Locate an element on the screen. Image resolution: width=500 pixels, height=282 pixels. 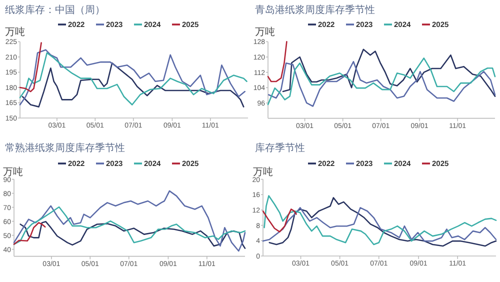
chart-title: 常熟港纸浆周度库存季节性 is located at coordinates (65, 148).